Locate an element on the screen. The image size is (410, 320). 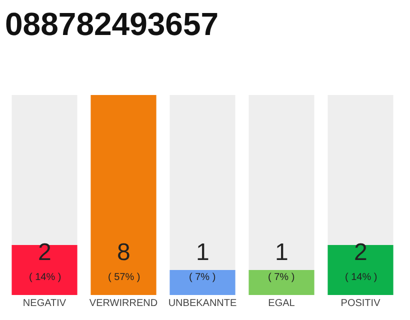
x-tick-label: NEGATIV is located at coordinates (44, 303).